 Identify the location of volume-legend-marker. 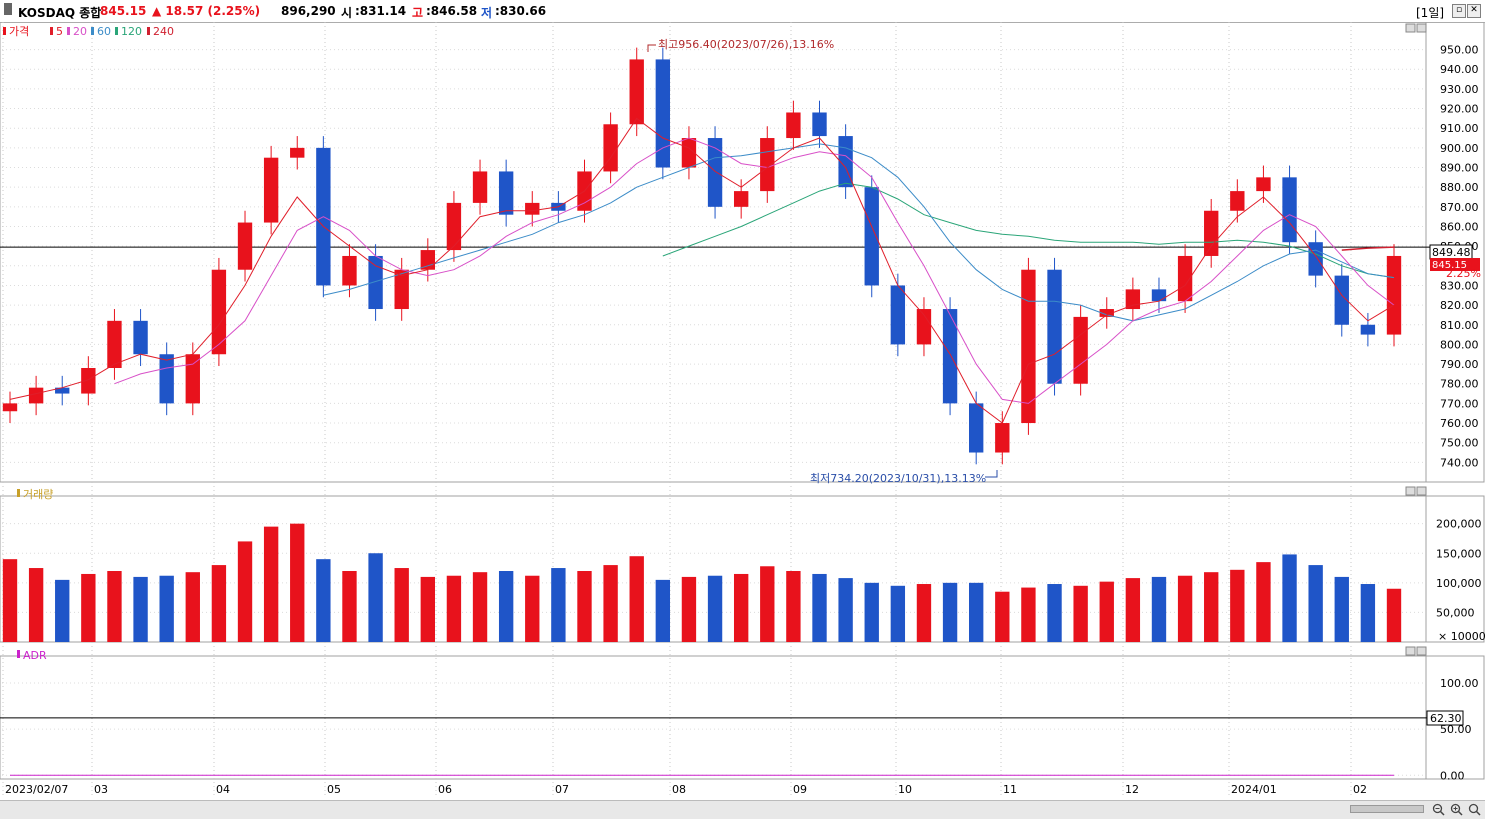
(18, 493).